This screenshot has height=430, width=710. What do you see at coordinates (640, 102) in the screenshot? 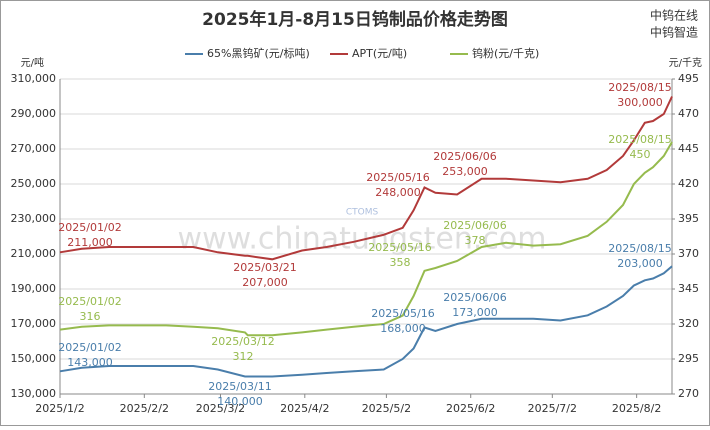
I see `annotation: 300,000` at bounding box center [640, 102].